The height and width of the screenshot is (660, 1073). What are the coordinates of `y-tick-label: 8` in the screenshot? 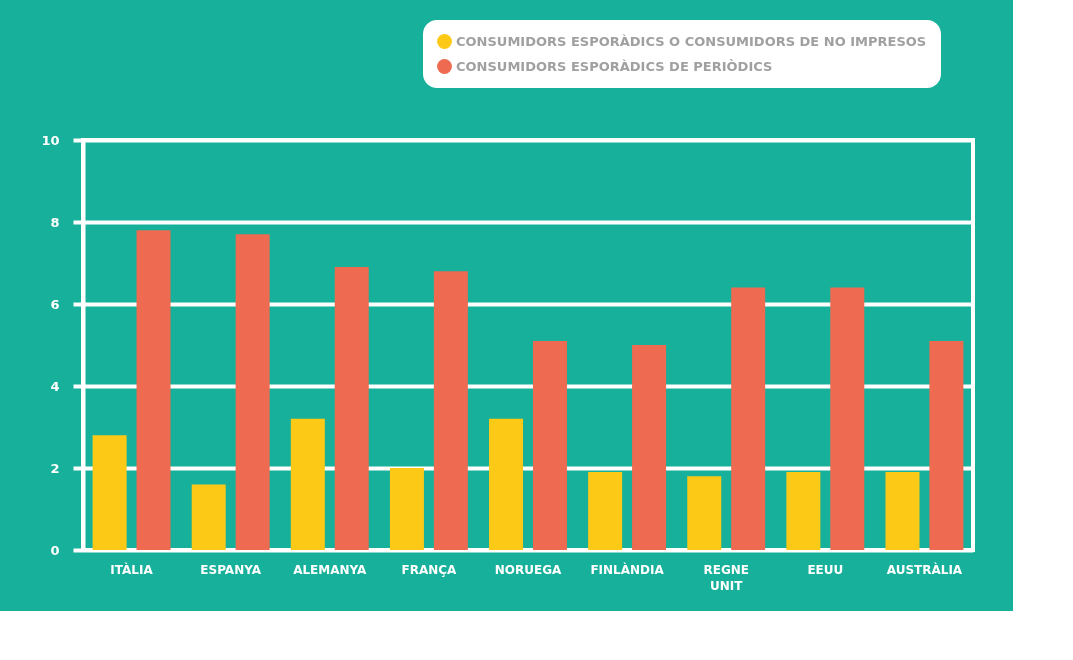 It's located at (55, 222).